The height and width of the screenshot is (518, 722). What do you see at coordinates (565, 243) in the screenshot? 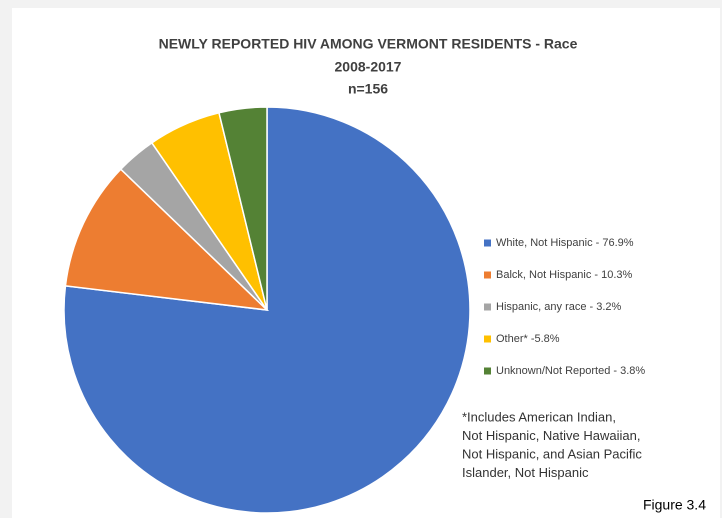
I see `legend-label: White, Not Hispanic - 76.9%` at bounding box center [565, 243].